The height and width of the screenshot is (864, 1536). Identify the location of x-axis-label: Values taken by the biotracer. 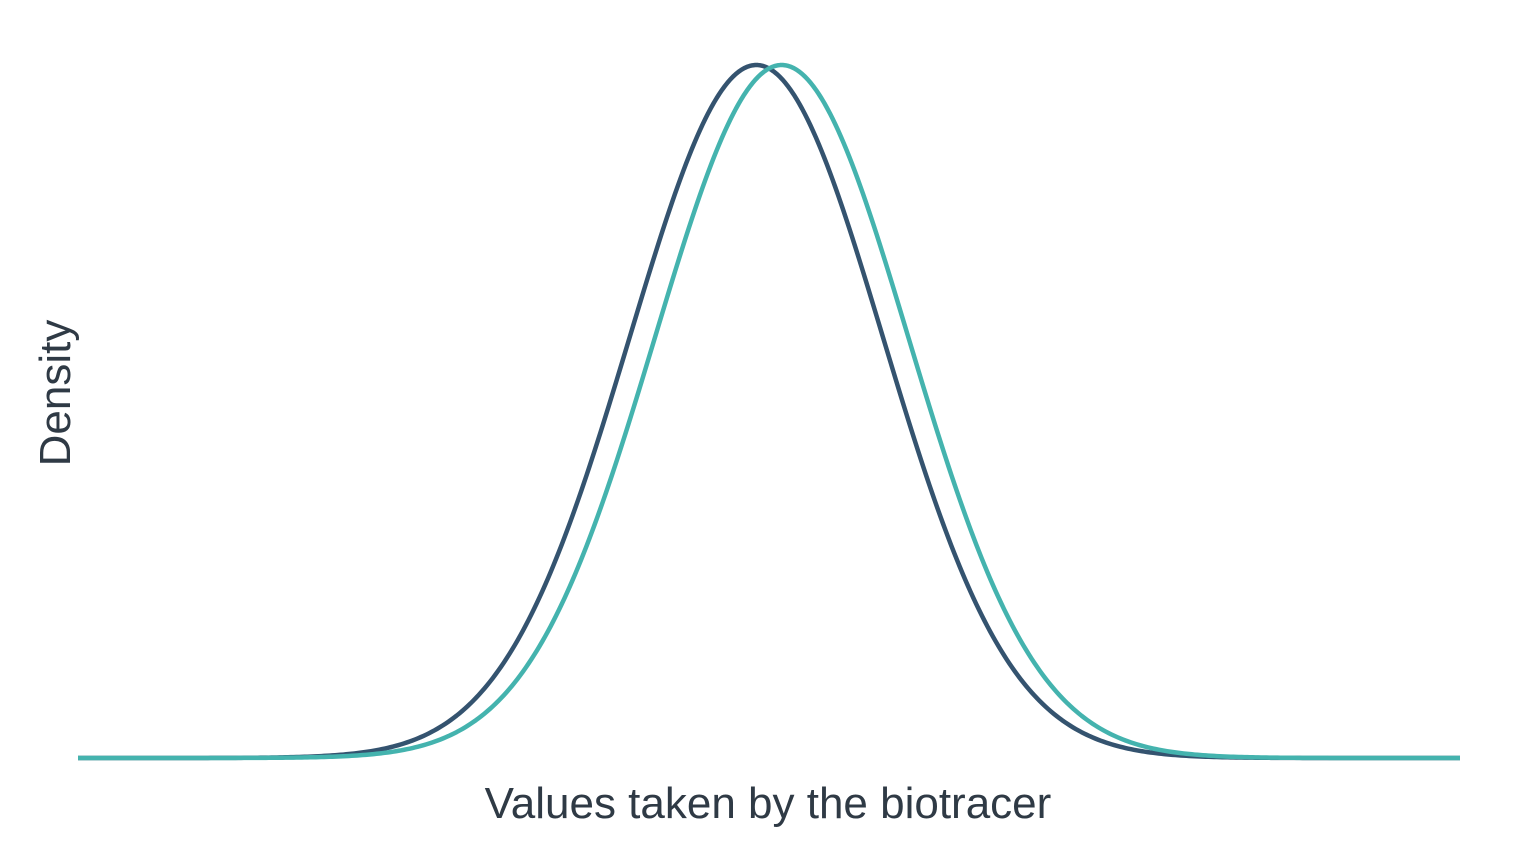
(768, 803).